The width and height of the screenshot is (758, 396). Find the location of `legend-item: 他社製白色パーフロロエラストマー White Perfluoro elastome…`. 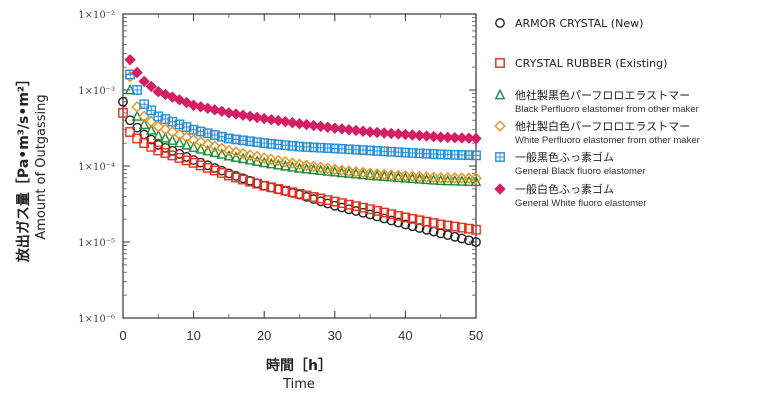

legend-item: 他社製白色パーフロロエラストマー White Perfluoro elastome… is located at coordinates (597, 132).